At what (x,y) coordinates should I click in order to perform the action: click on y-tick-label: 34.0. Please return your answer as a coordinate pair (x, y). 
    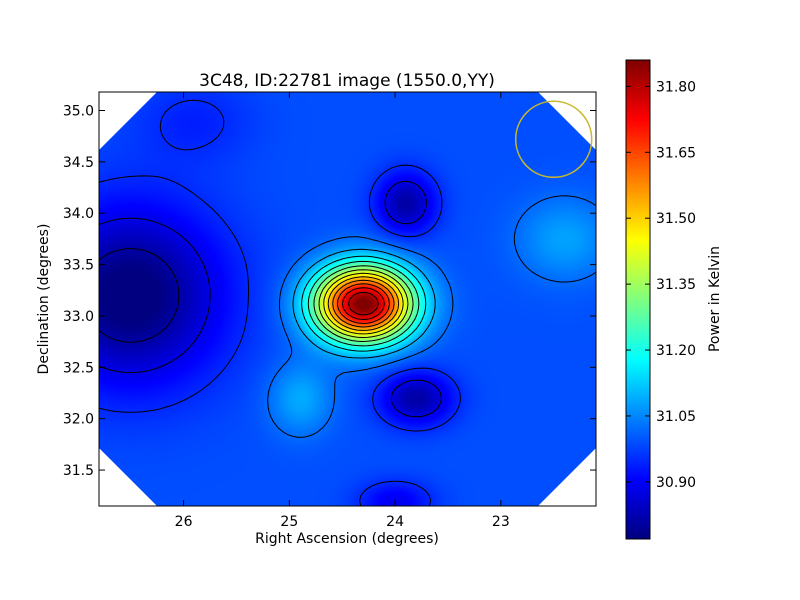
    Looking at the image, I should click on (78, 214).